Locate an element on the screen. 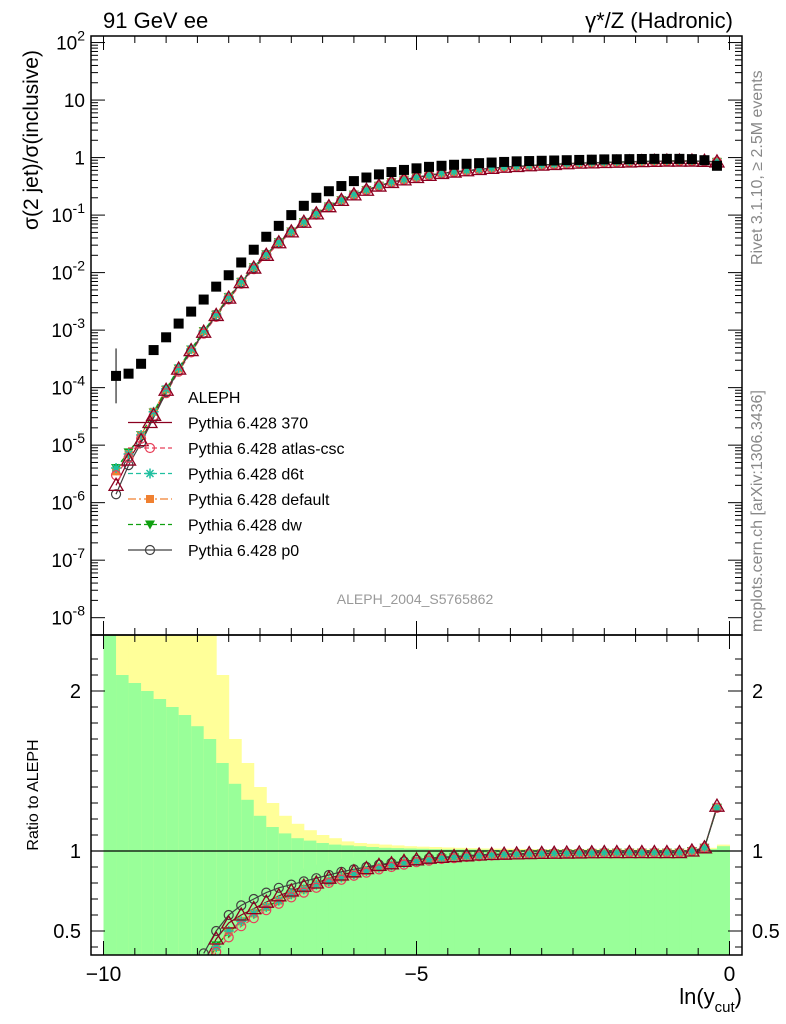 This screenshot has width=786, height=1024. x-tick-label: −10 is located at coordinates (104, 974).